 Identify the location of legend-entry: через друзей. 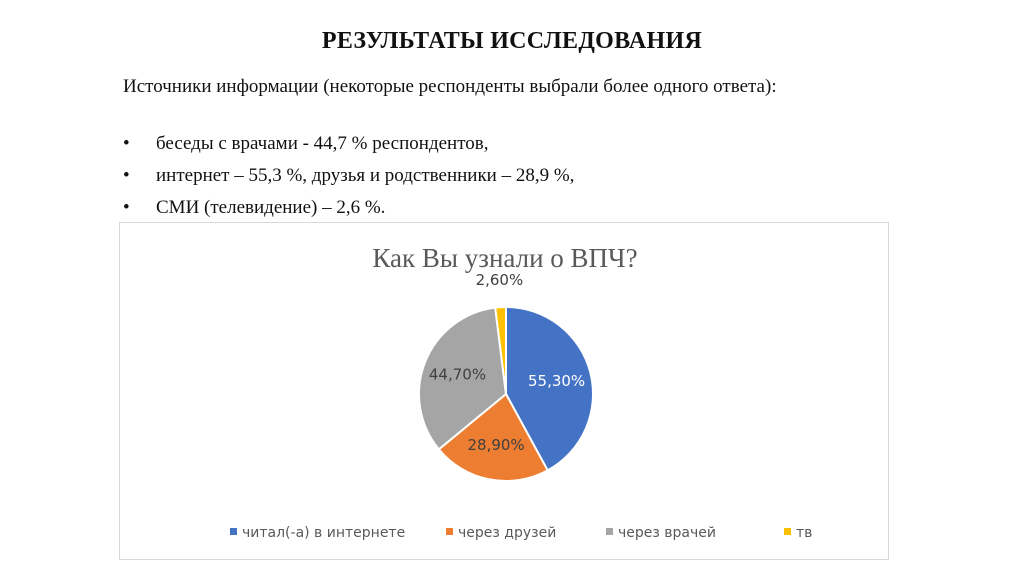
(507, 533).